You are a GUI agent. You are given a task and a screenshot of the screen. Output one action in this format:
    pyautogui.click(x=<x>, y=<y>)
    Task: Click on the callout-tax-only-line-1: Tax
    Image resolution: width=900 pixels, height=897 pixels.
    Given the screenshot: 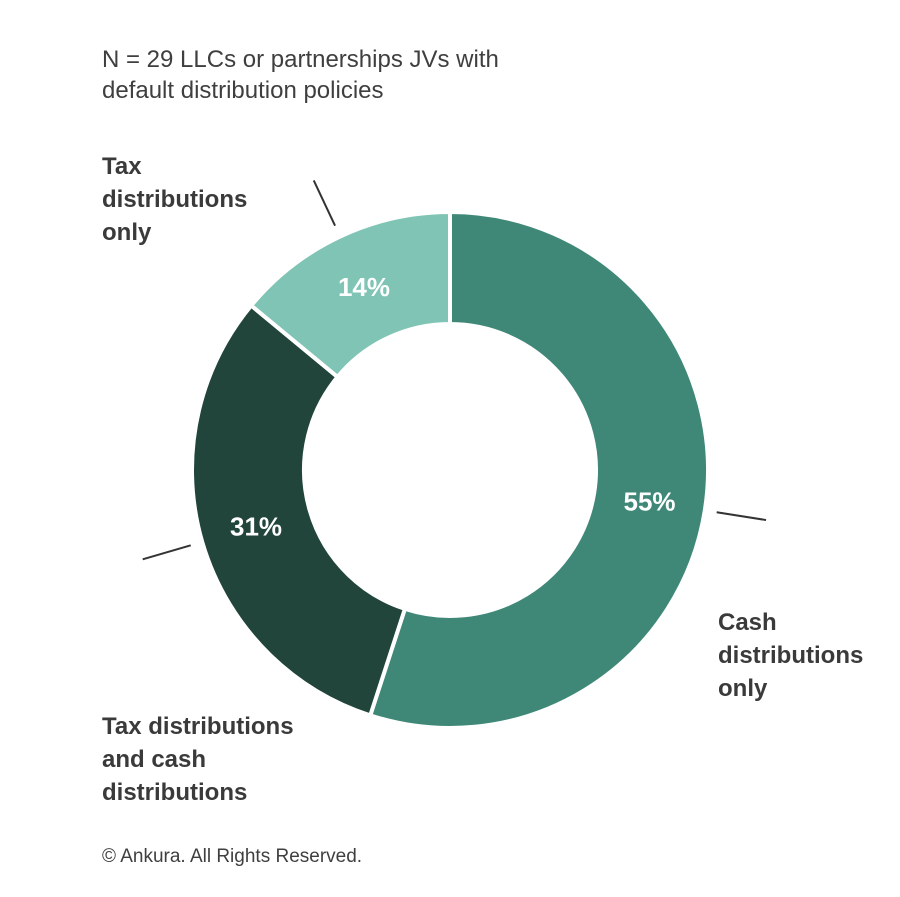 What is the action you would take?
    pyautogui.click(x=122, y=166)
    